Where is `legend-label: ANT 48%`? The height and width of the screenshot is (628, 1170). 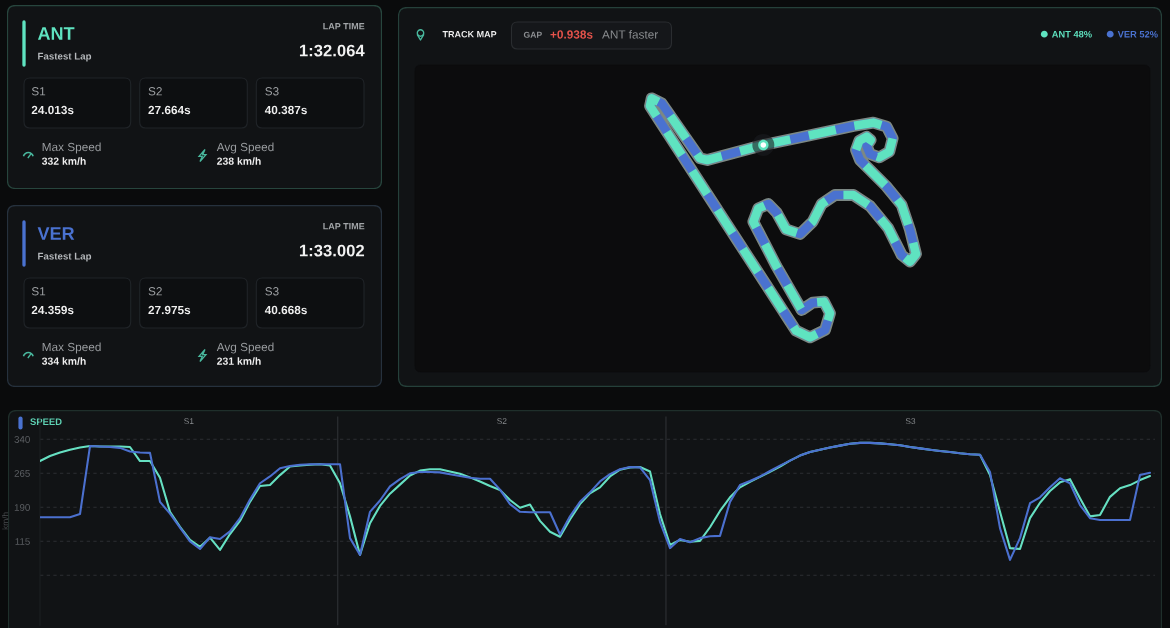 legend-label: ANT 48% is located at coordinates (1071, 34).